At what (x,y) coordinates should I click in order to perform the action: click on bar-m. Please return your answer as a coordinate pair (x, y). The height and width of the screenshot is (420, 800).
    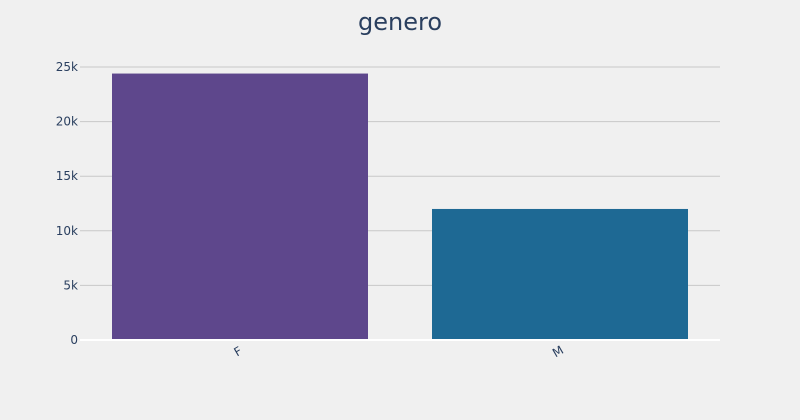
    Looking at the image, I should click on (560, 274).